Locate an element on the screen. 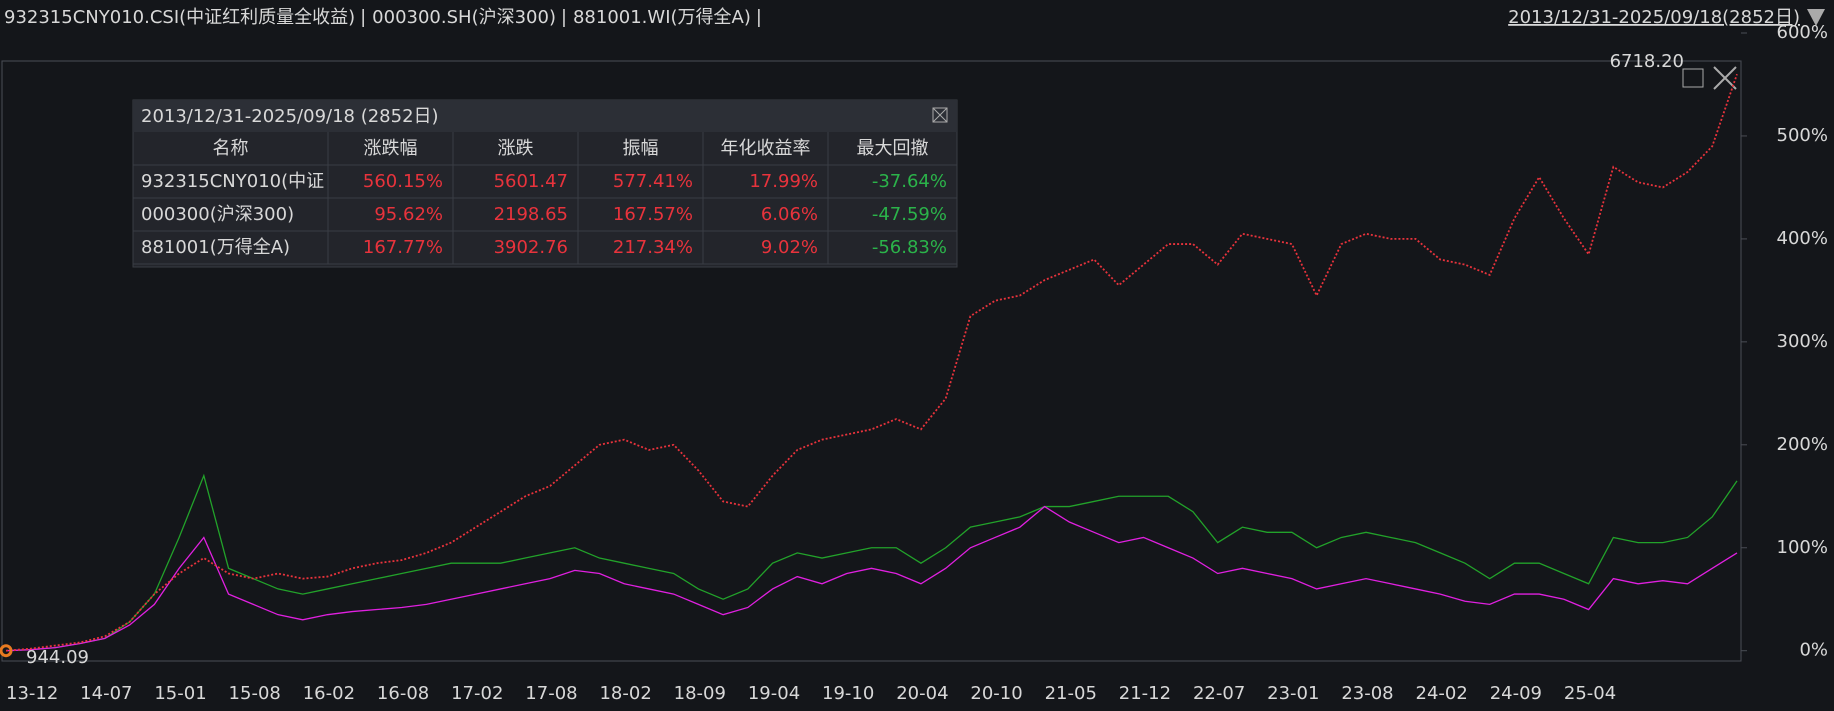 The width and height of the screenshot is (1834, 711). table-cell: 95.62% is located at coordinates (408, 214).